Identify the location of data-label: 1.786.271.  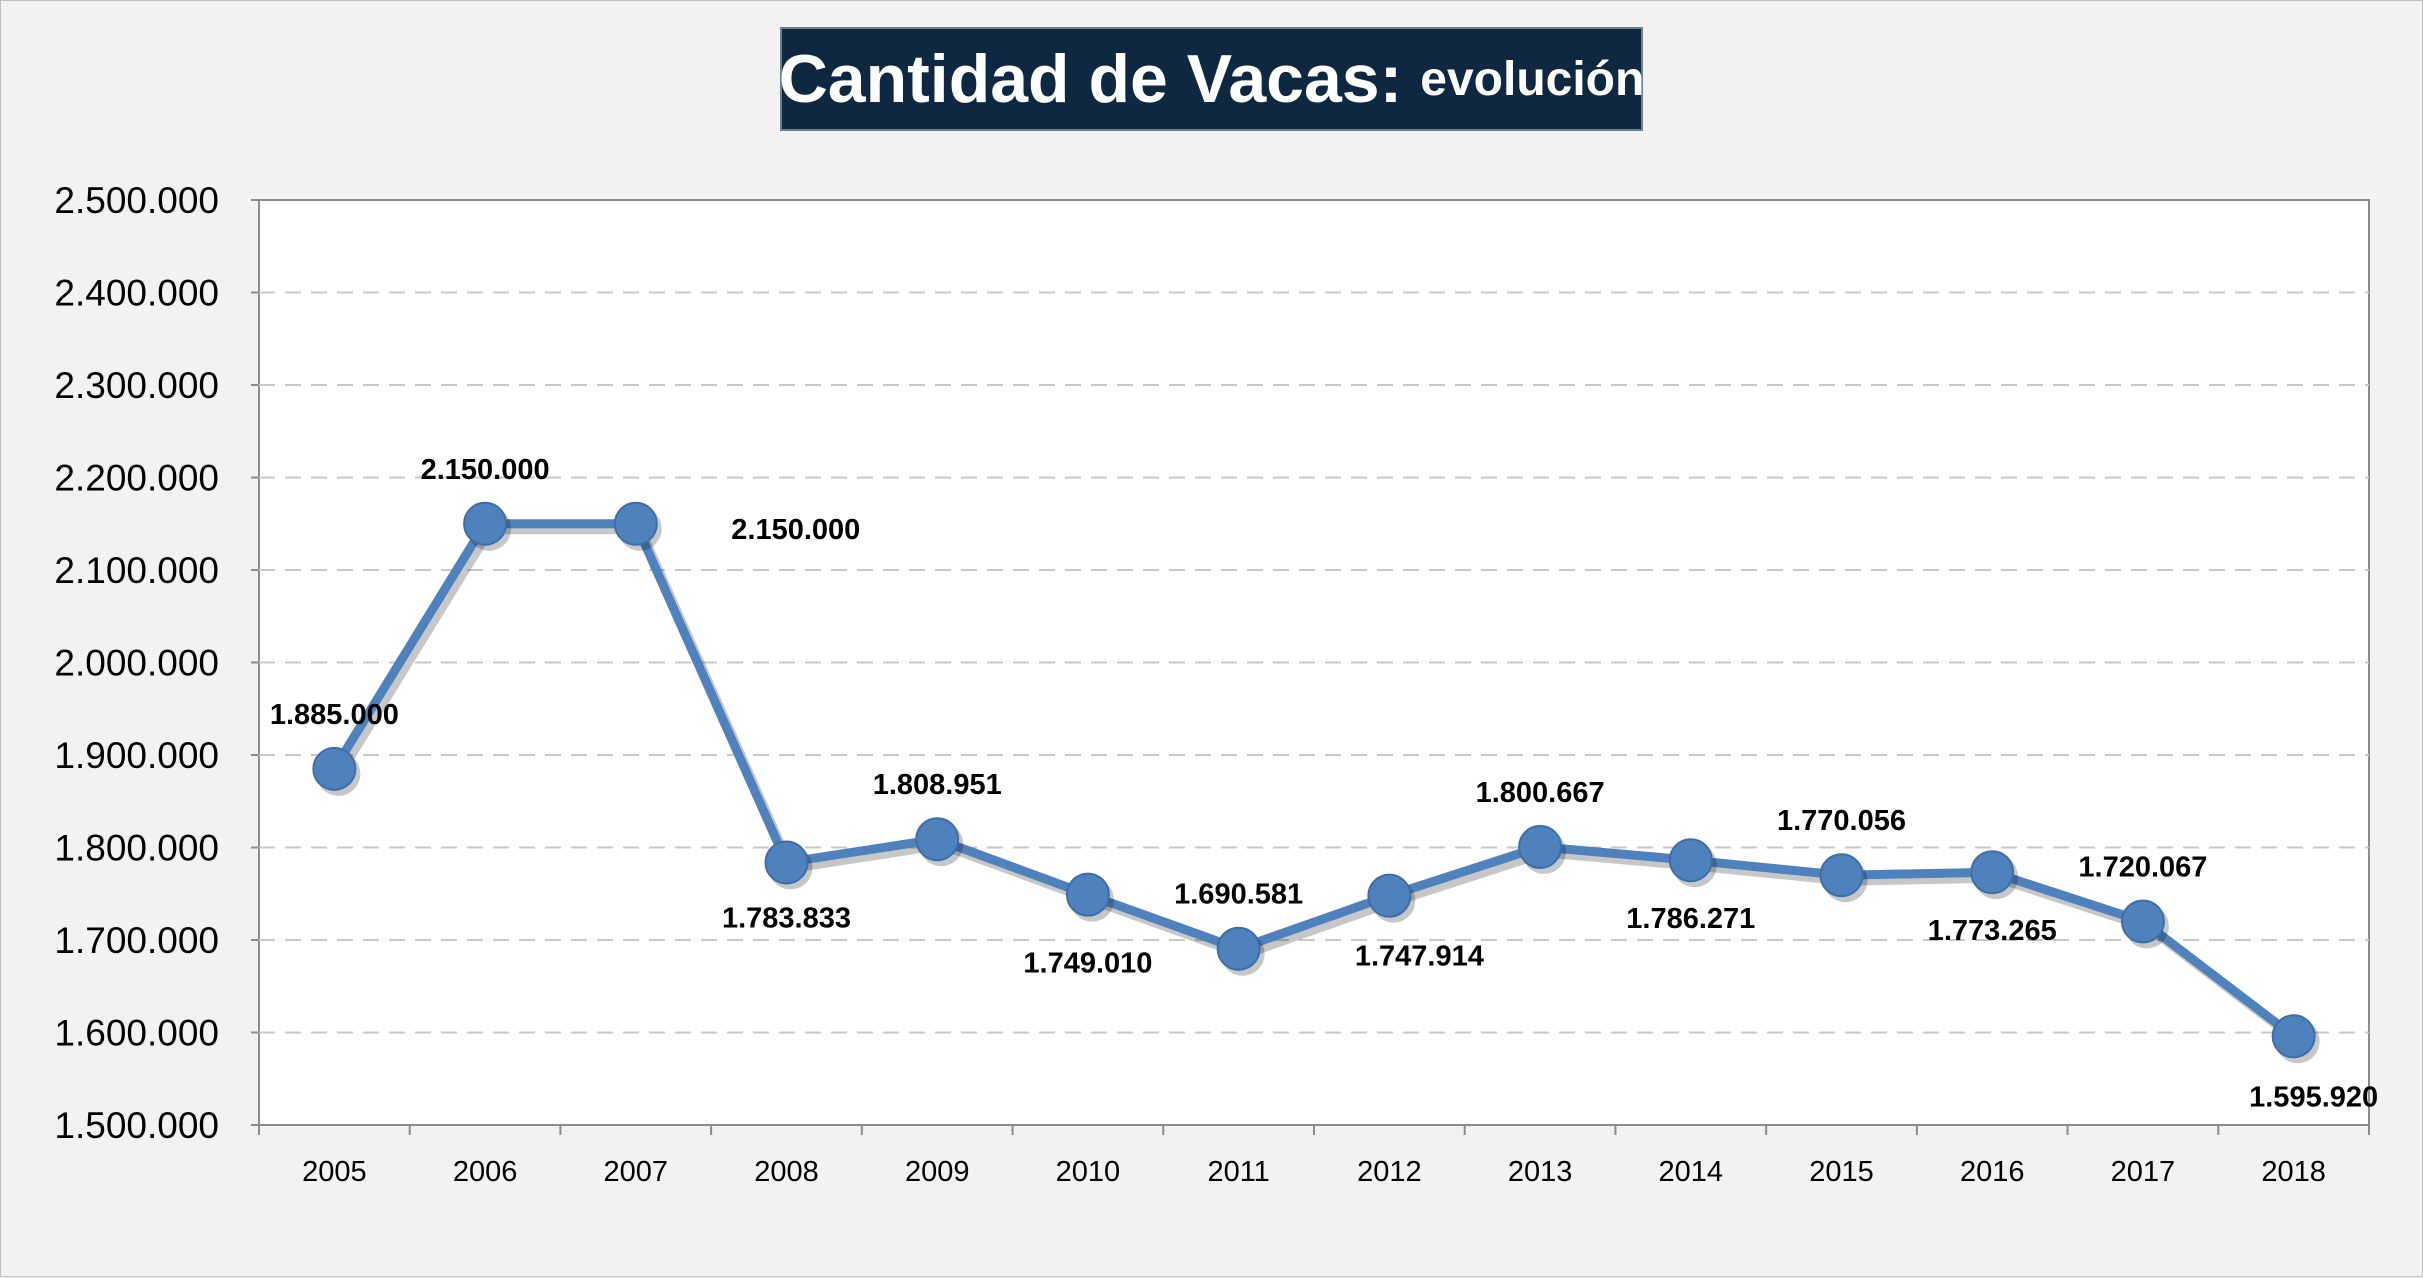
(1690, 919).